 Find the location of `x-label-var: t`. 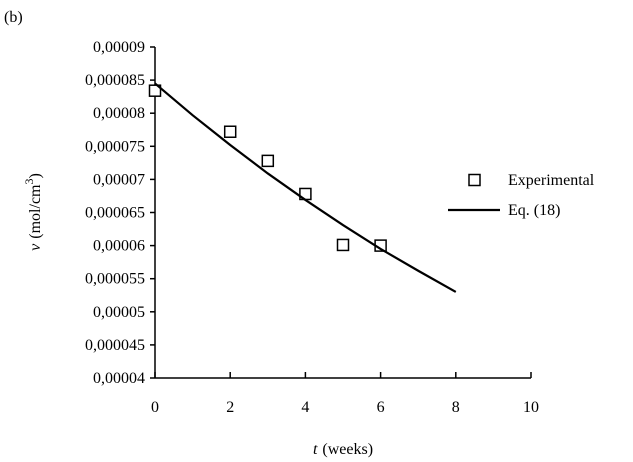

x-label-var: t is located at coordinates (315, 449).